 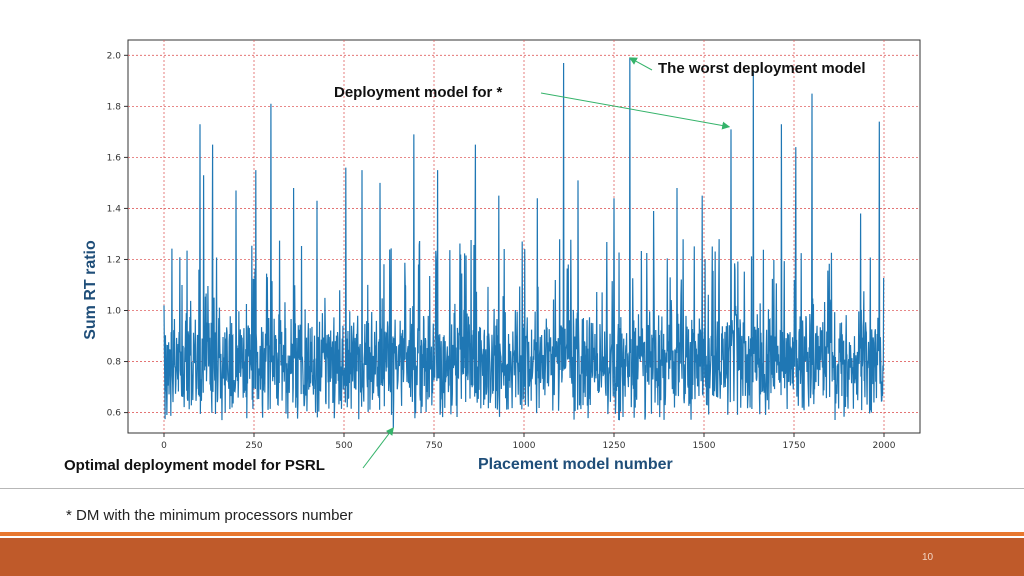 I want to click on footer-separator, so click(x=512, y=488).